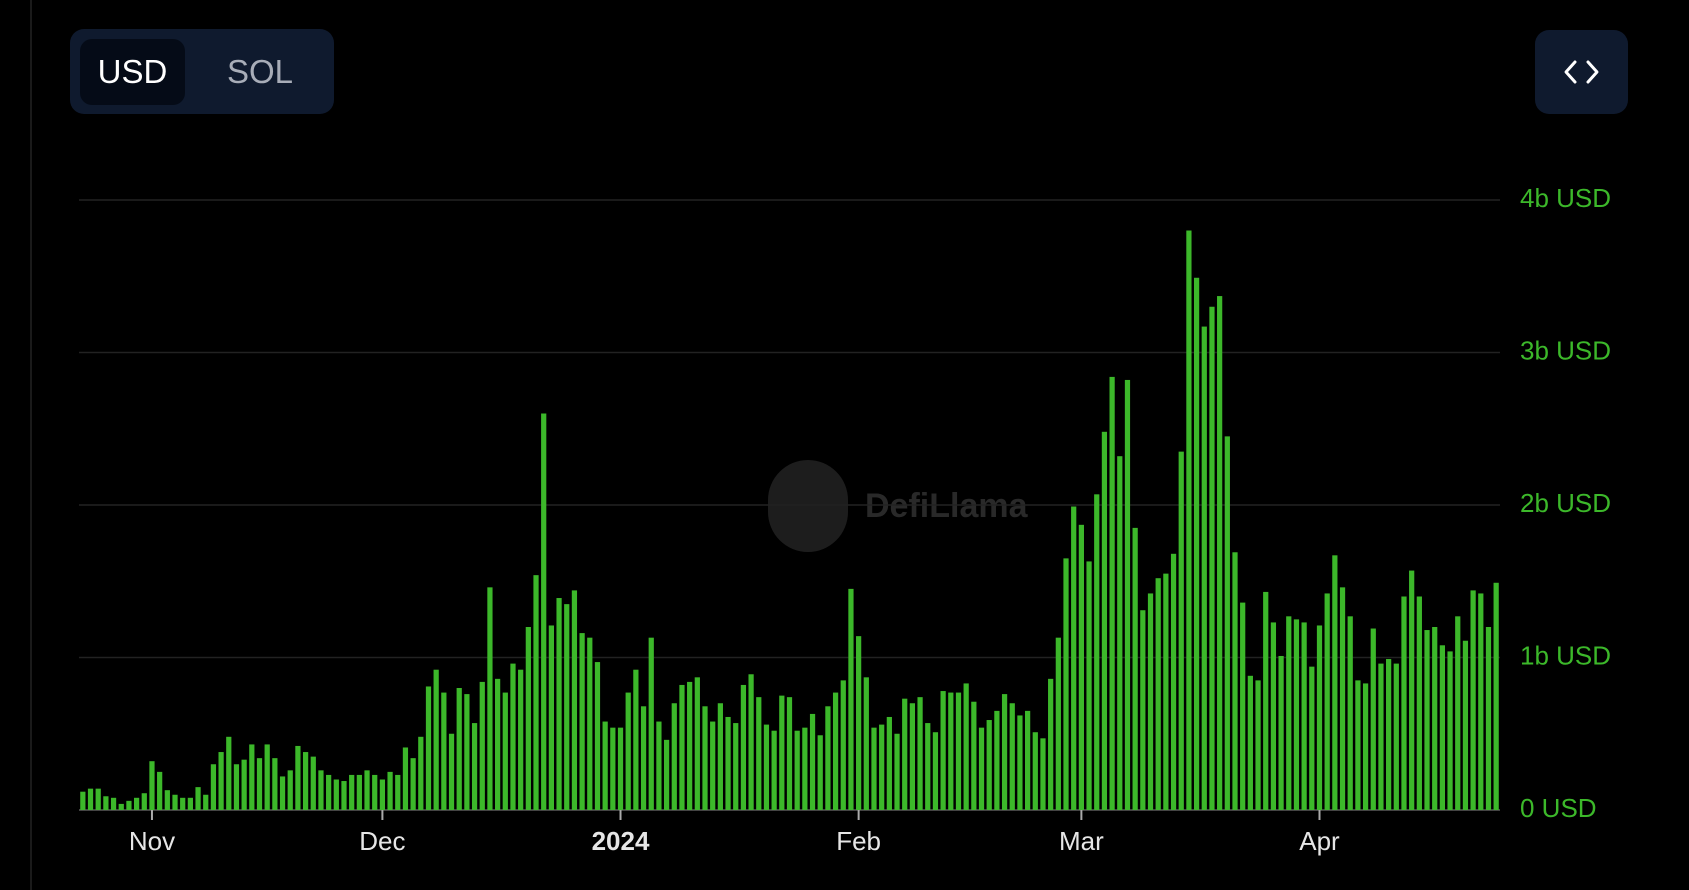 This screenshot has width=1689, height=890. What do you see at coordinates (1081, 841) in the screenshot?
I see `x-tick-label: Mar` at bounding box center [1081, 841].